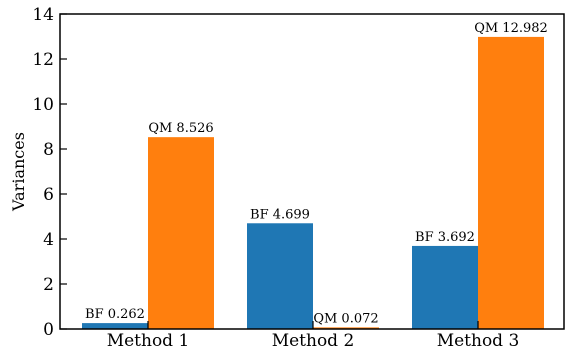 The height and width of the screenshot is (351, 566). Describe the element at coordinates (313, 341) in the screenshot. I see `x-tick-label: Method 2` at that location.